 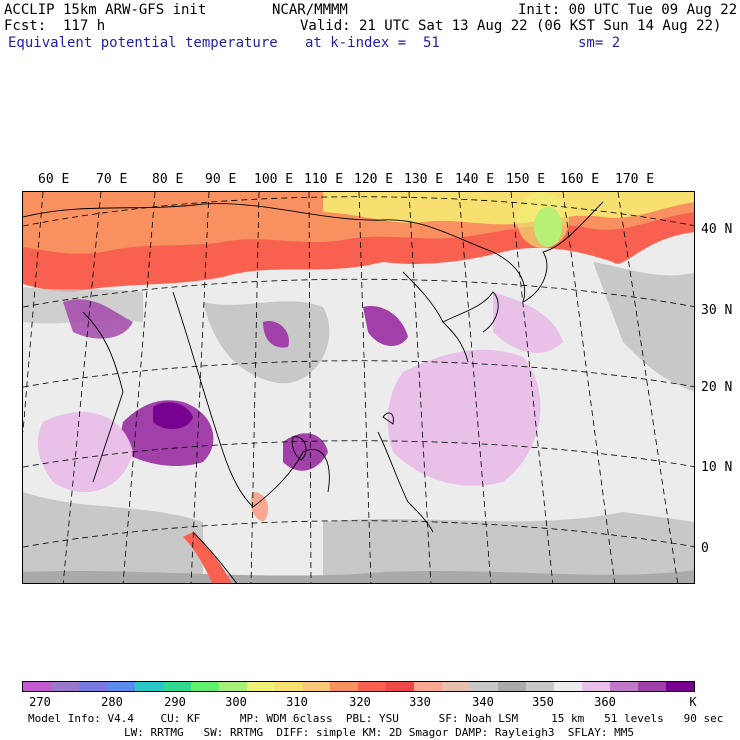 I want to click on colorbar-tick: 340, so click(x=483, y=702).